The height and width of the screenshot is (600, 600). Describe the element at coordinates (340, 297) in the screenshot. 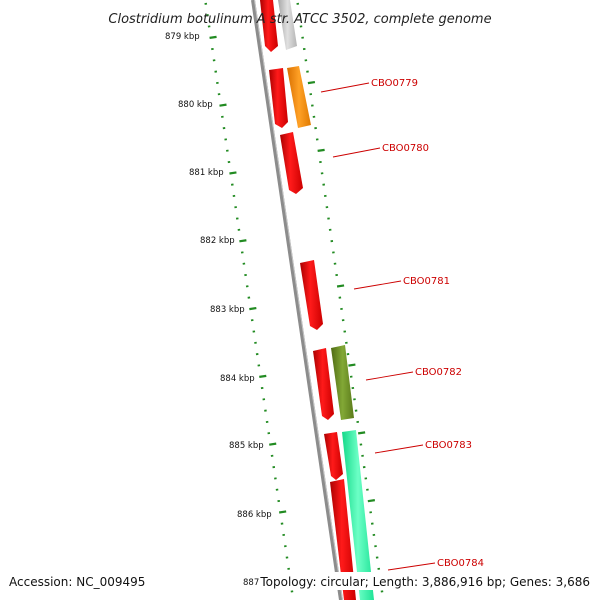

I see `gc-outer-dotted-track` at that location.